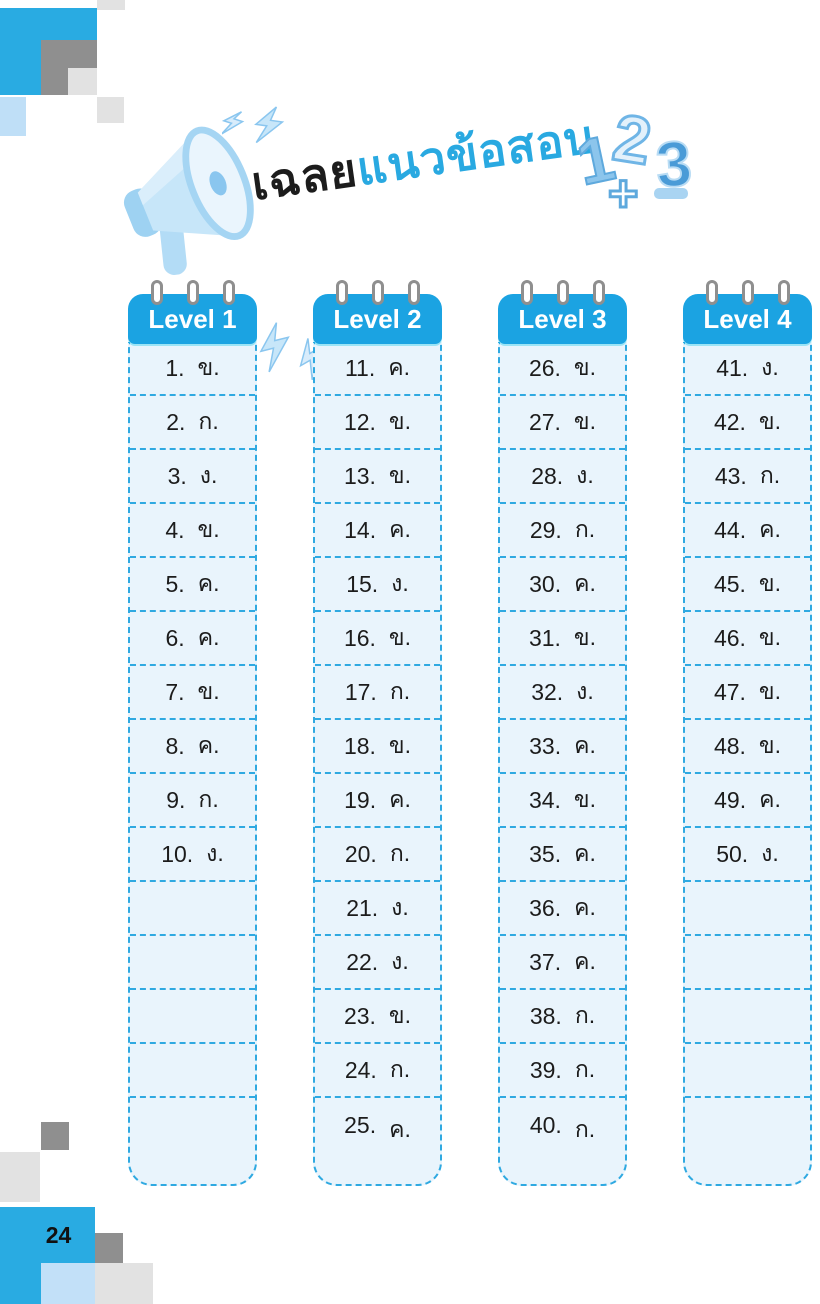 The height and width of the screenshot is (1304, 820). Describe the element at coordinates (547, 691) in the screenshot. I see `answer-number: 32.` at that location.